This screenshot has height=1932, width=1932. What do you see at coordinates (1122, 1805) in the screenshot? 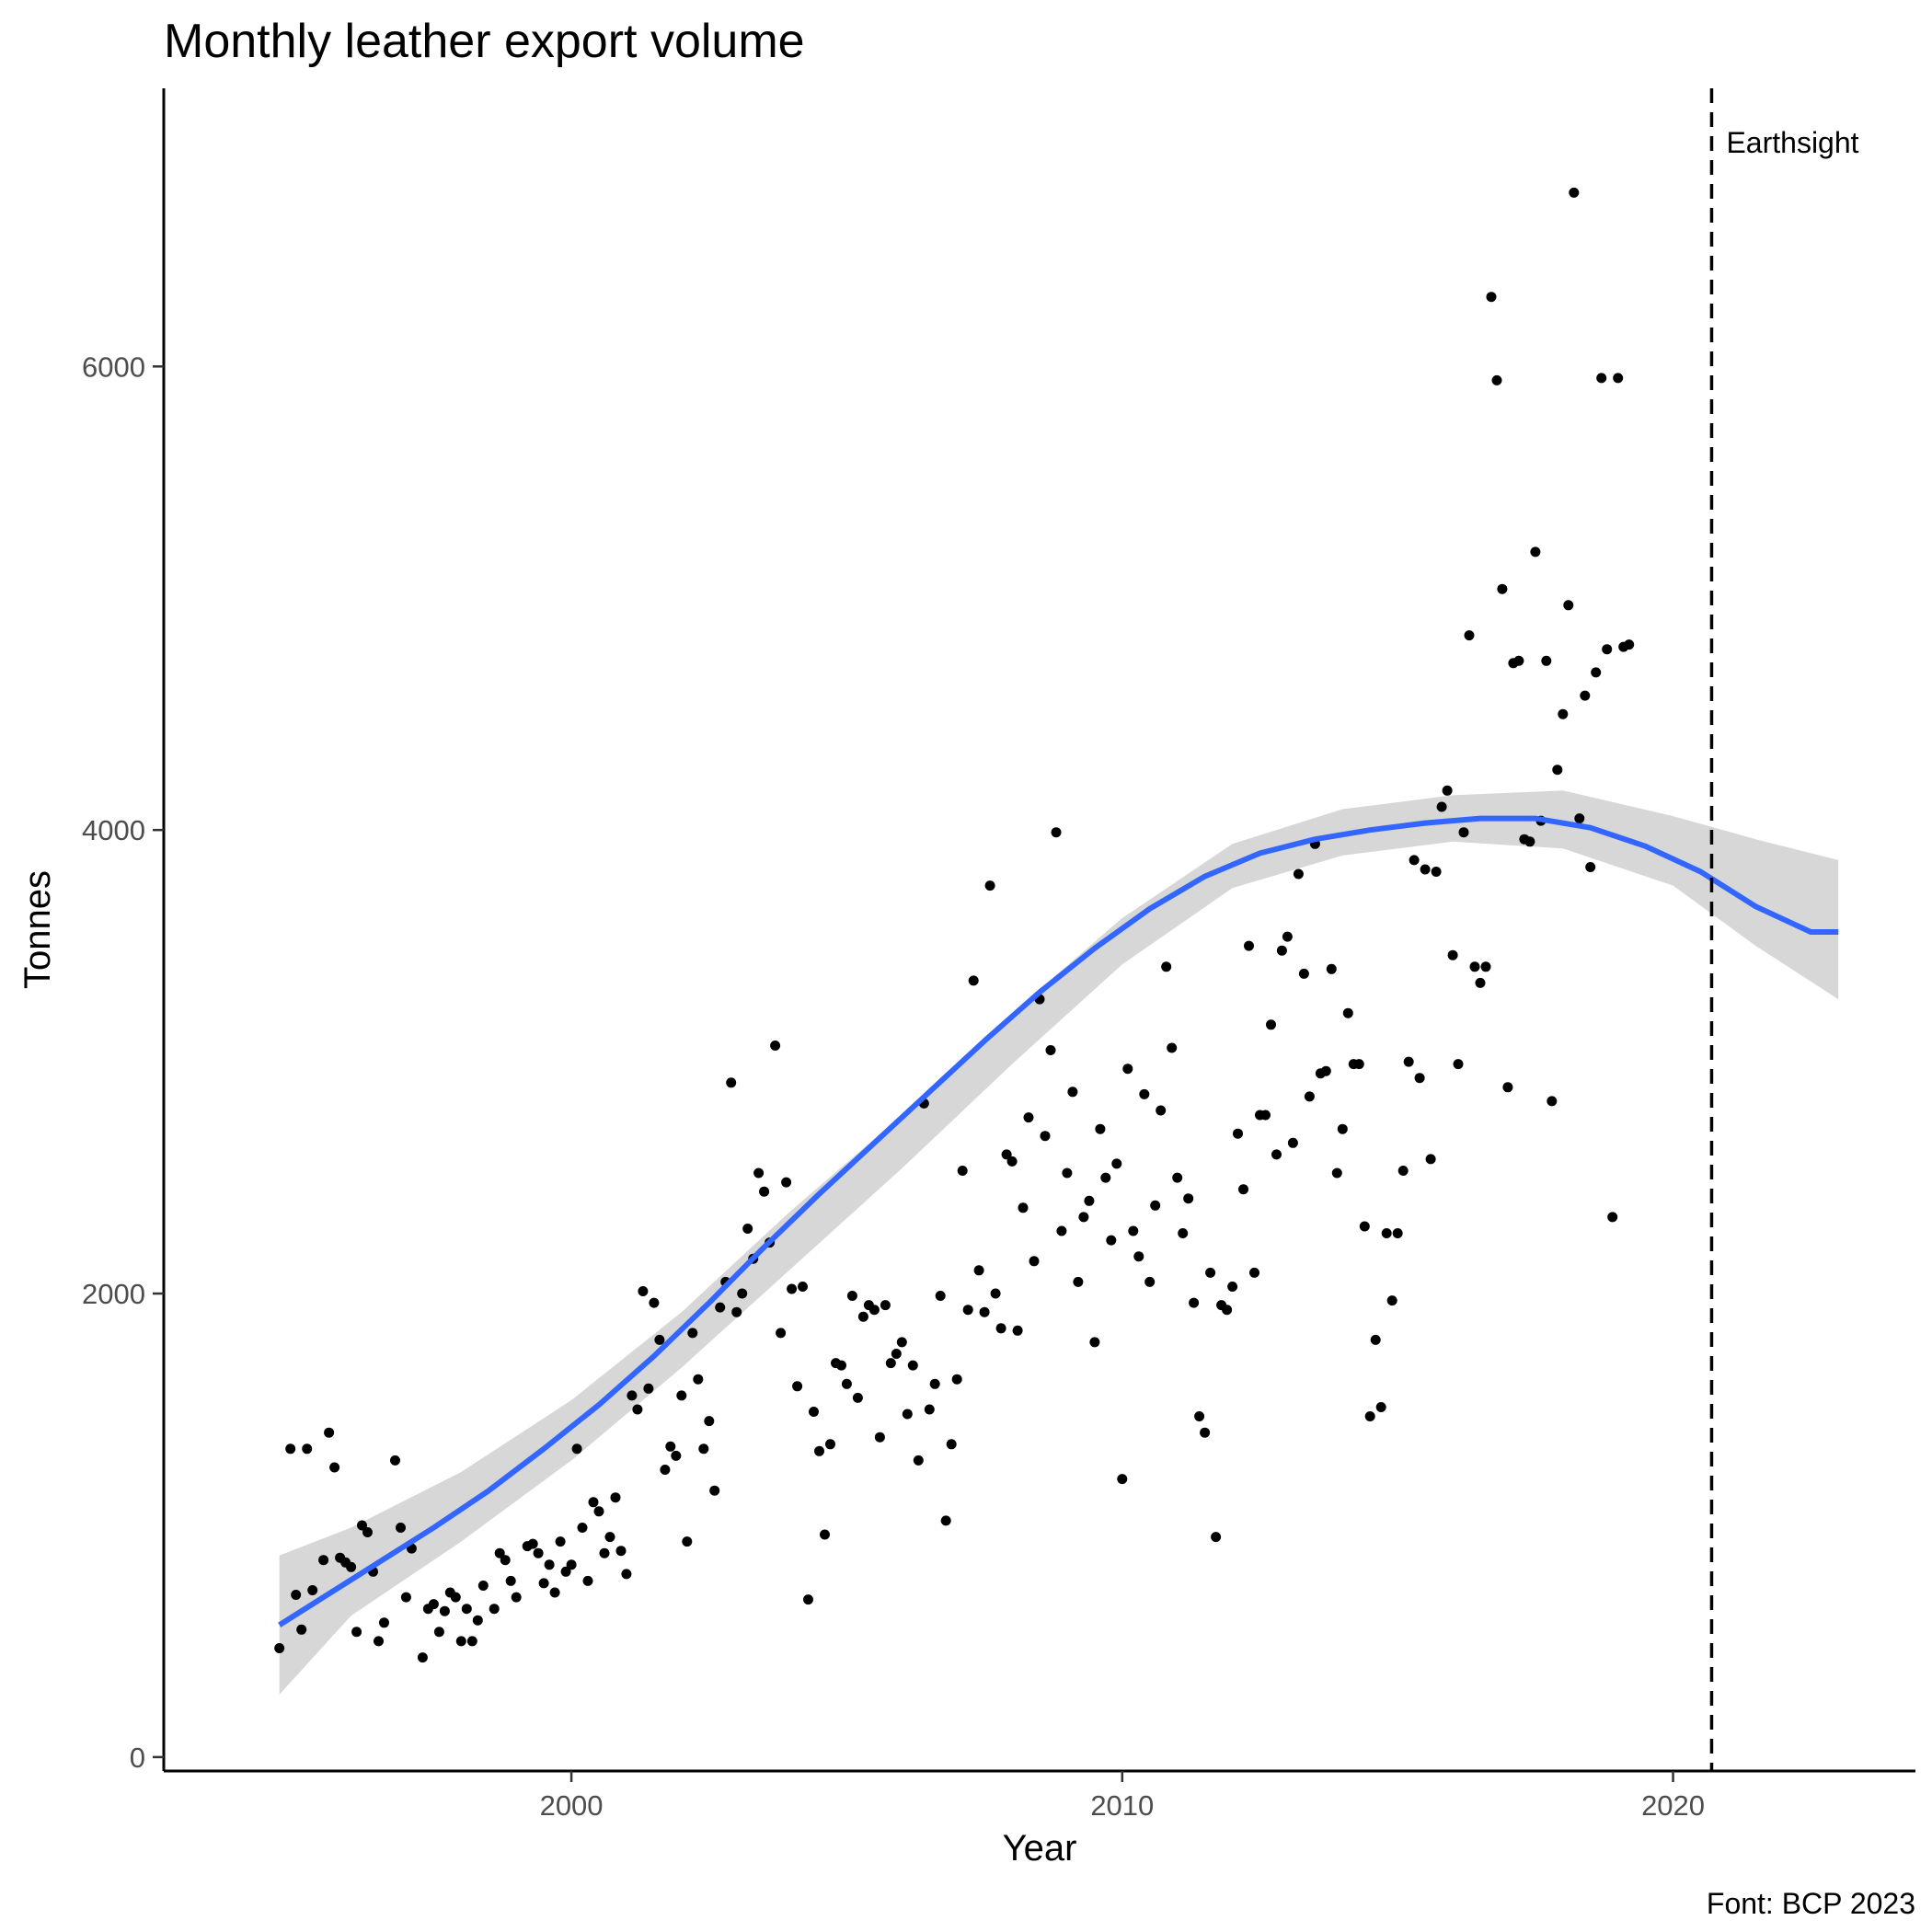
I see `x-tick-label-2010: 2010` at bounding box center [1122, 1805].